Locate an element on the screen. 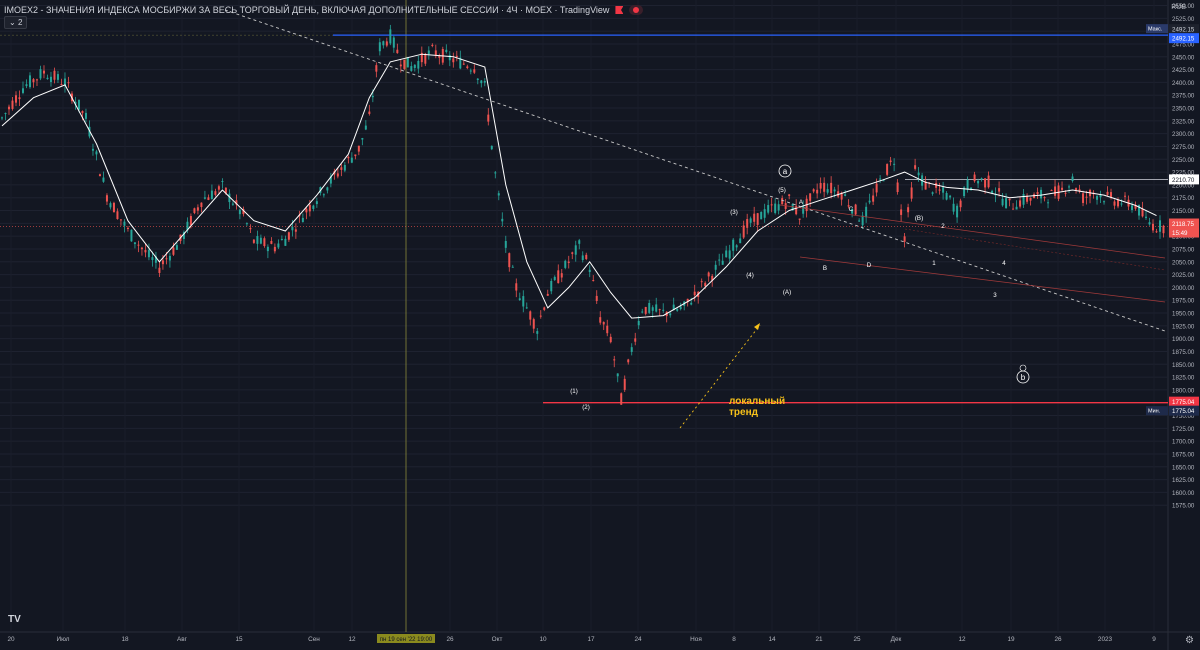  x-tick-label: 19 is located at coordinates (1011, 639).